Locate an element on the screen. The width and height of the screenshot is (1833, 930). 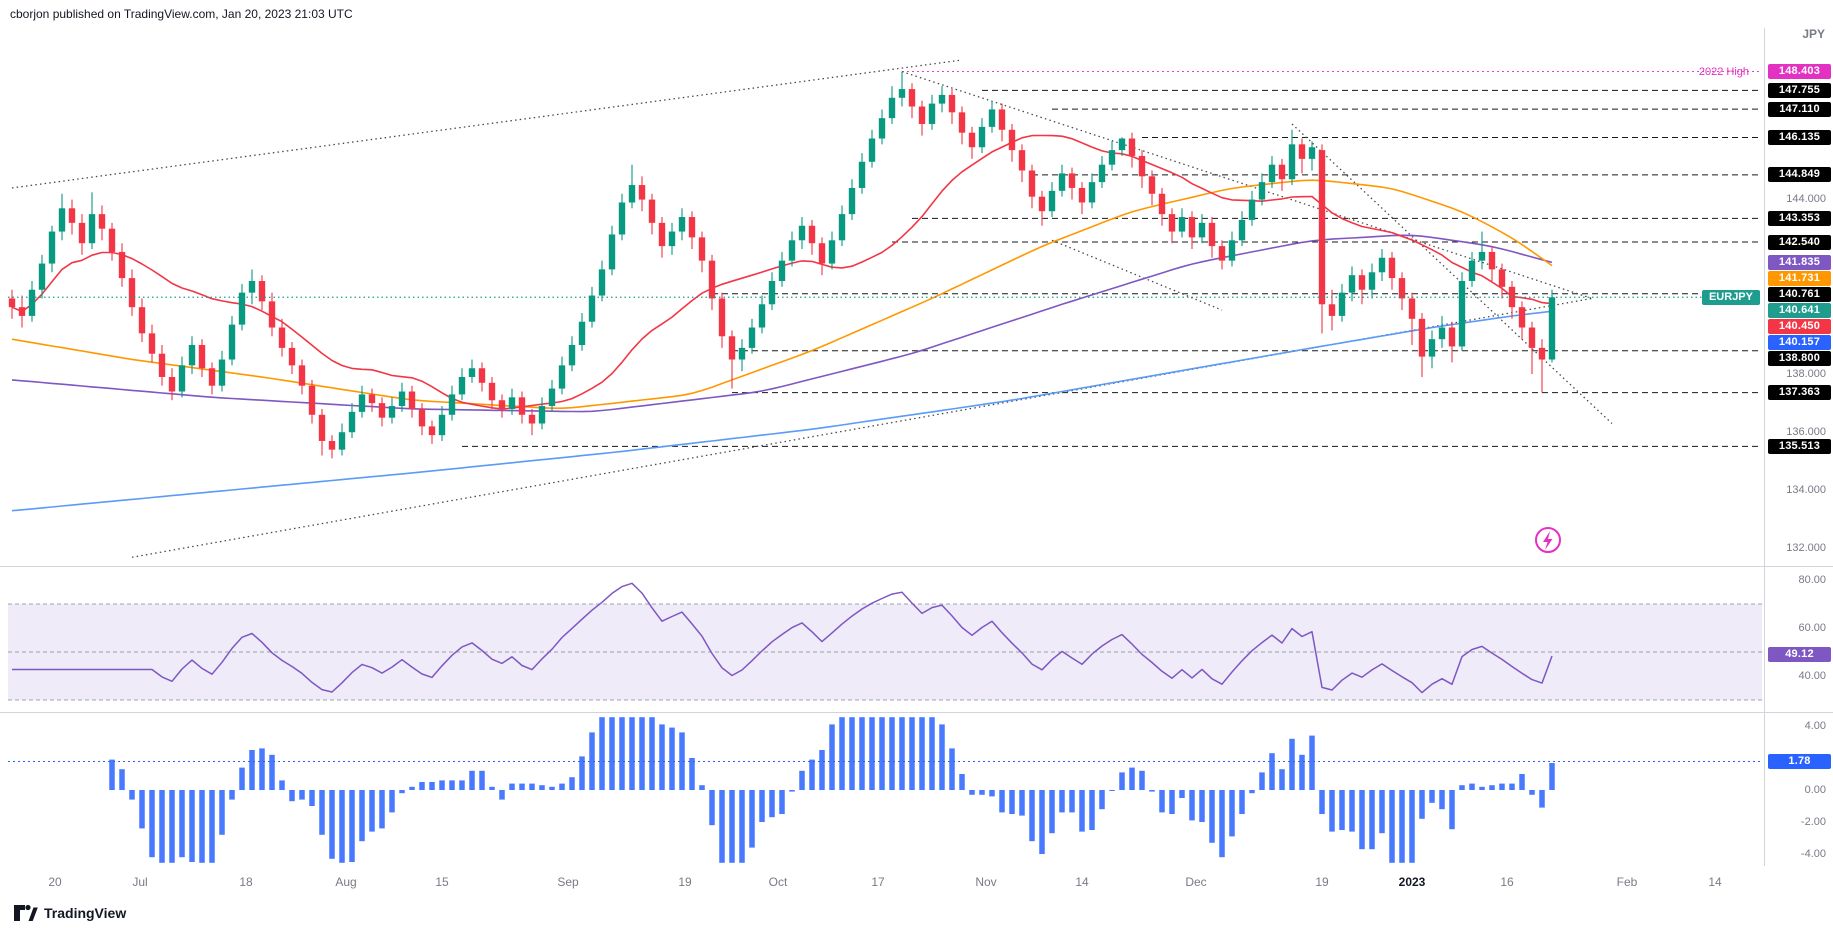
footer: TradingView is located at coordinates (69, 913).